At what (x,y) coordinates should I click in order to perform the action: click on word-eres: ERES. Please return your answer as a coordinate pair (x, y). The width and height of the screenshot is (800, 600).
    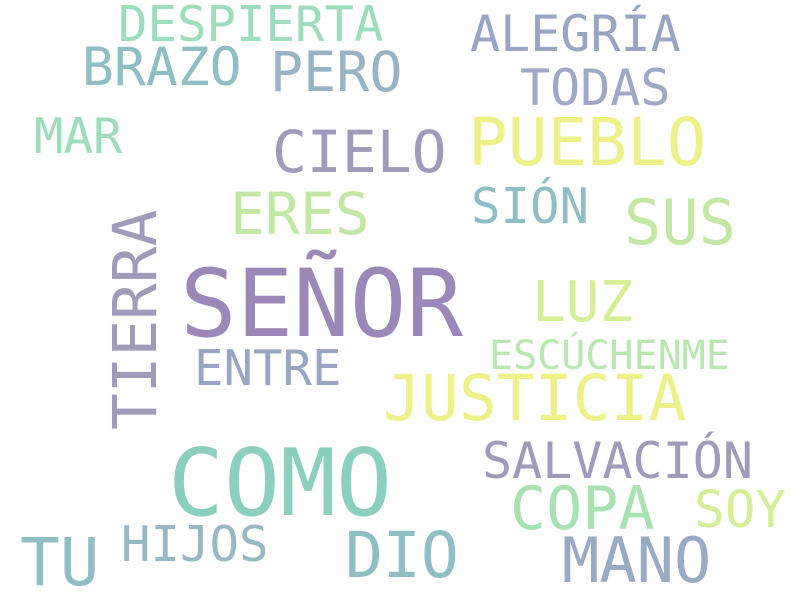
    Looking at the image, I should click on (300, 214).